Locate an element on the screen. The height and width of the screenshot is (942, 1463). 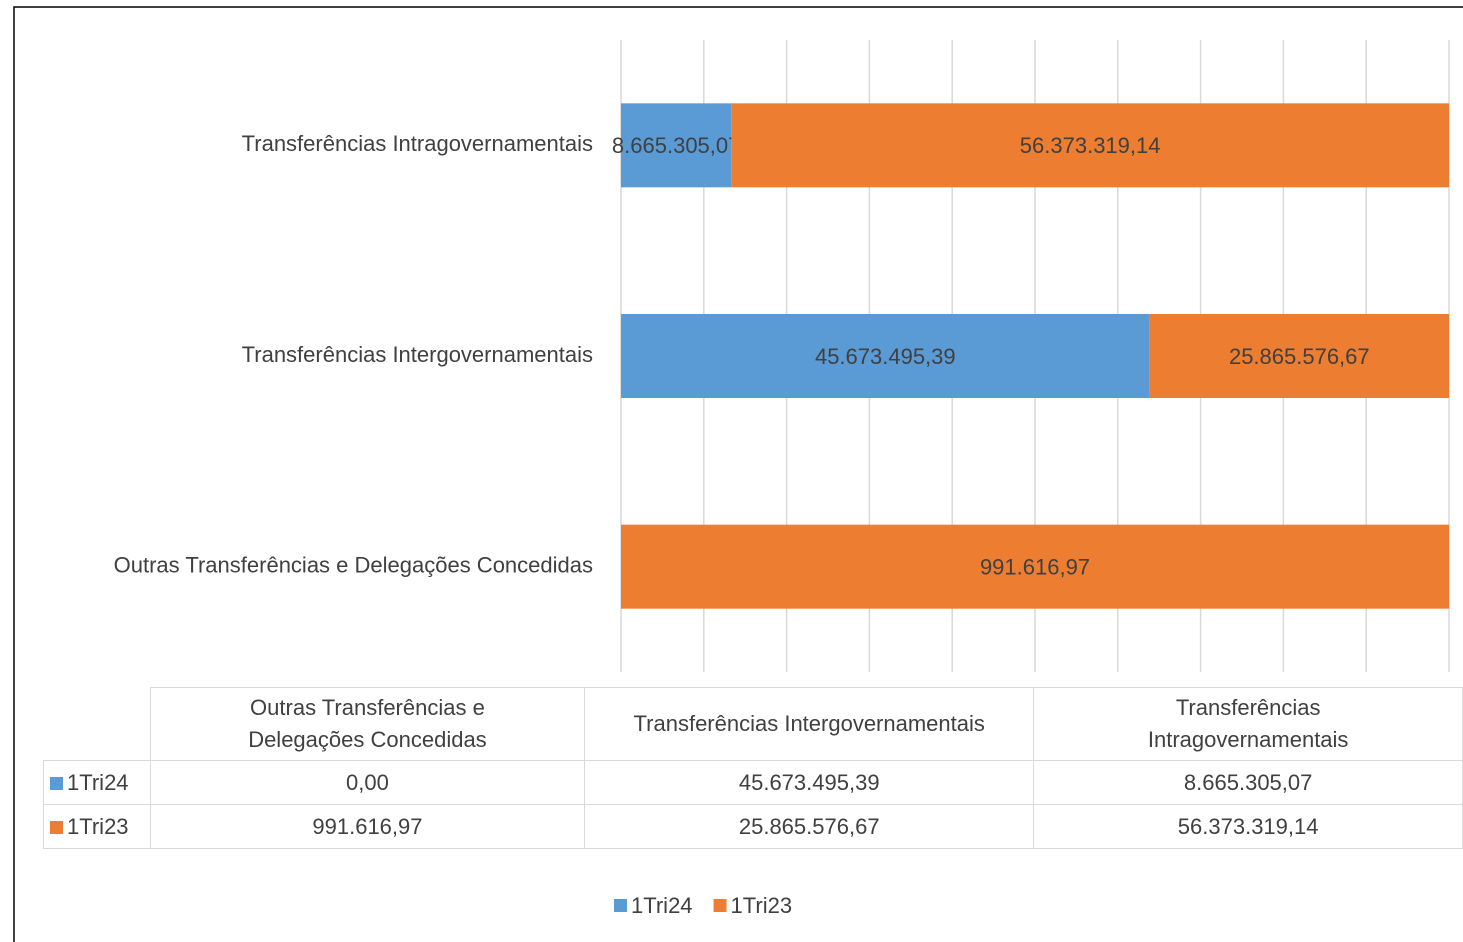
series-name: 1Tri23 is located at coordinates (98, 826).